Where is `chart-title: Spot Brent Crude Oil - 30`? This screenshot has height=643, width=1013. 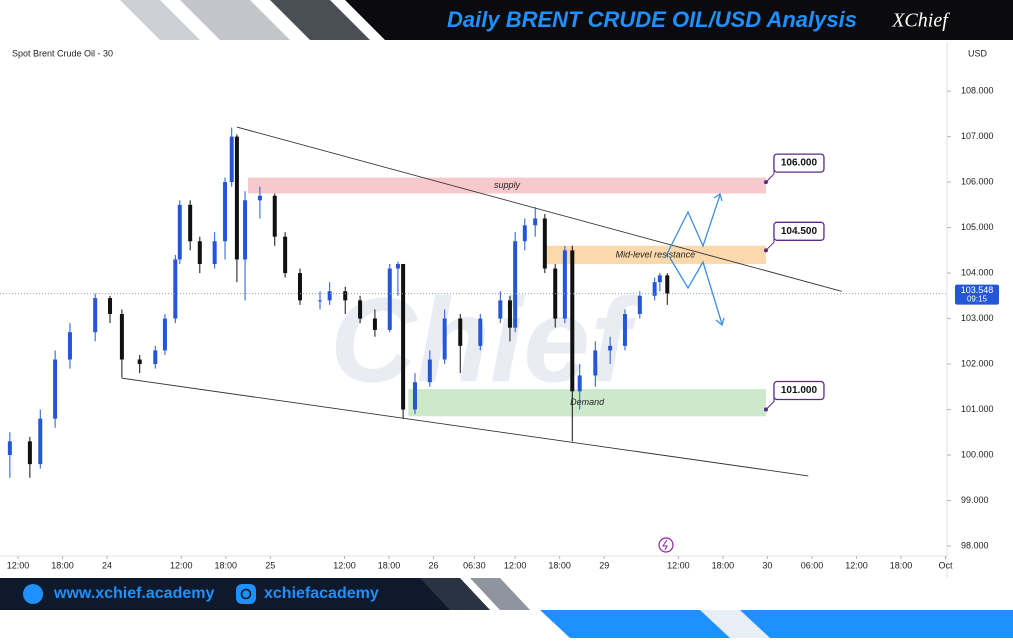 chart-title: Spot Brent Crude Oil - 30 is located at coordinates (62, 53).